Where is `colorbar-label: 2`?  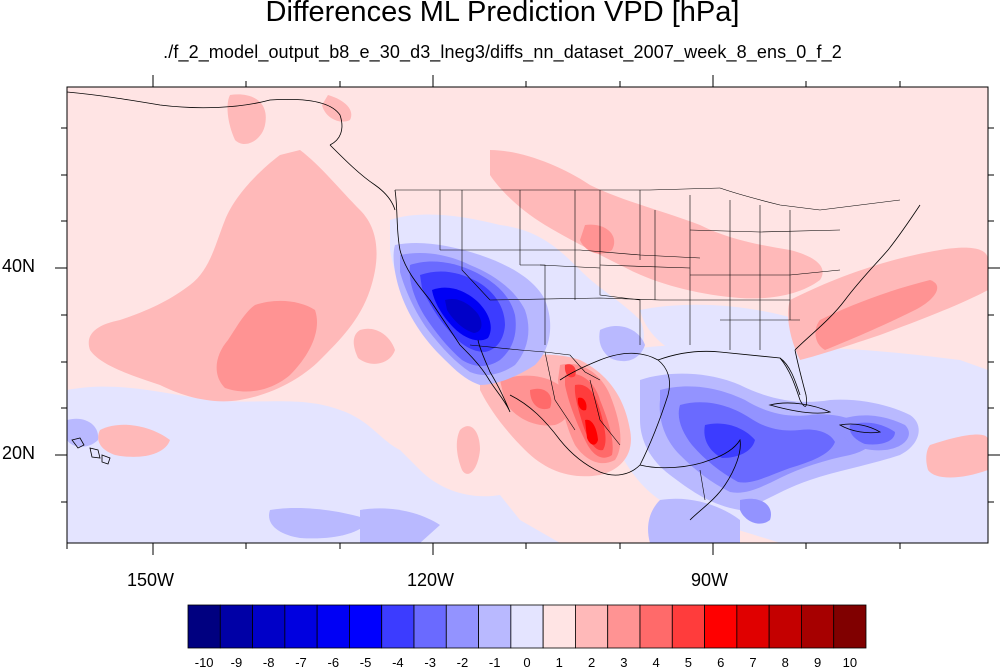
colorbar-label: 2 is located at coordinates (591, 662).